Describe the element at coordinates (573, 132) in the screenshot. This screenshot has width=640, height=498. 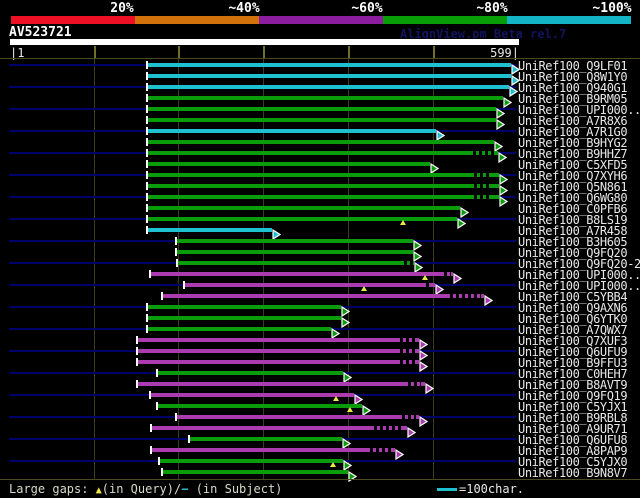
I see `hit-label: UniRef100_A7R1G0` at that location.